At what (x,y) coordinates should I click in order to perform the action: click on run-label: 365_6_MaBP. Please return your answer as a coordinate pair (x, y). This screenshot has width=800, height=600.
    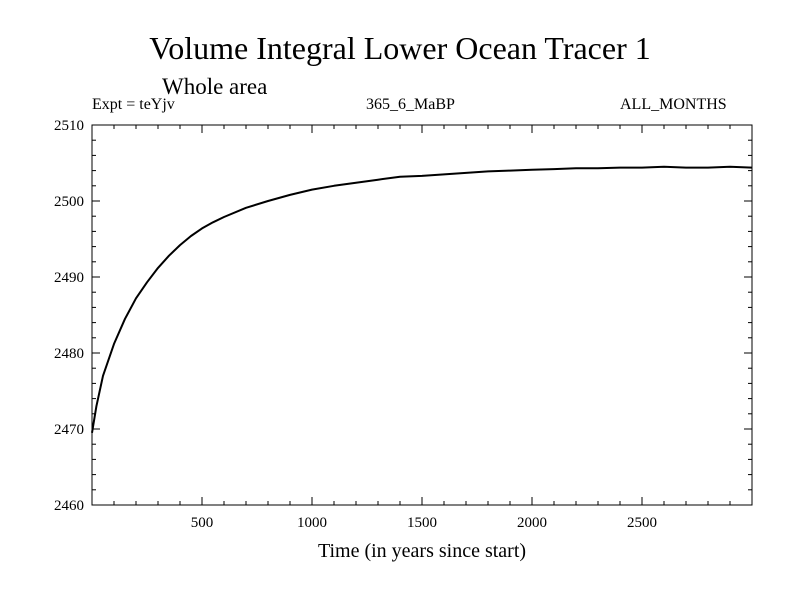
    Looking at the image, I should click on (410, 104).